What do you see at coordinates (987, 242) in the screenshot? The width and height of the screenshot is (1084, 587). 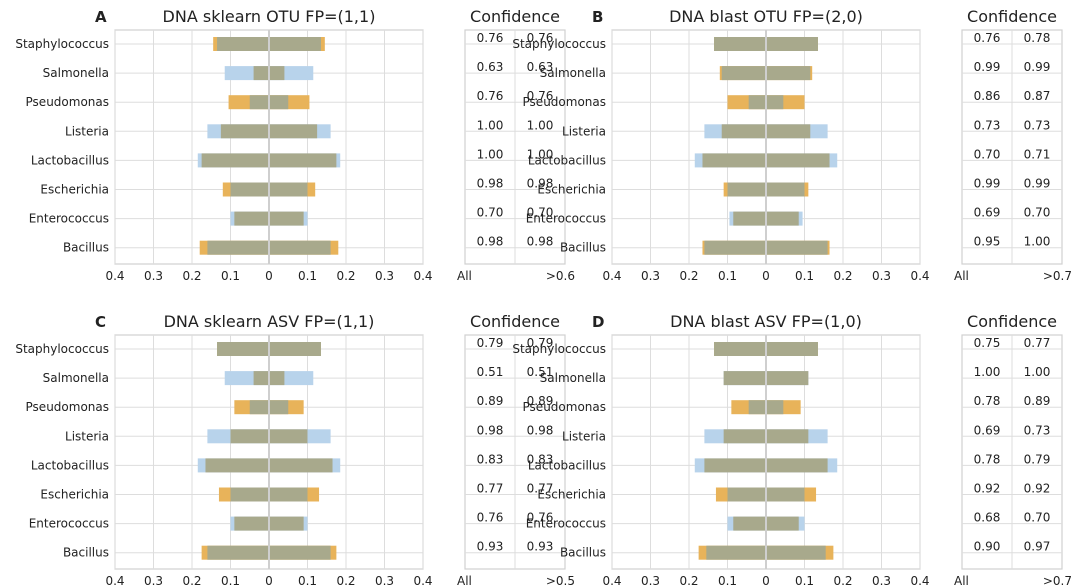 I see `confidence-all-value: 0.95` at bounding box center [987, 242].